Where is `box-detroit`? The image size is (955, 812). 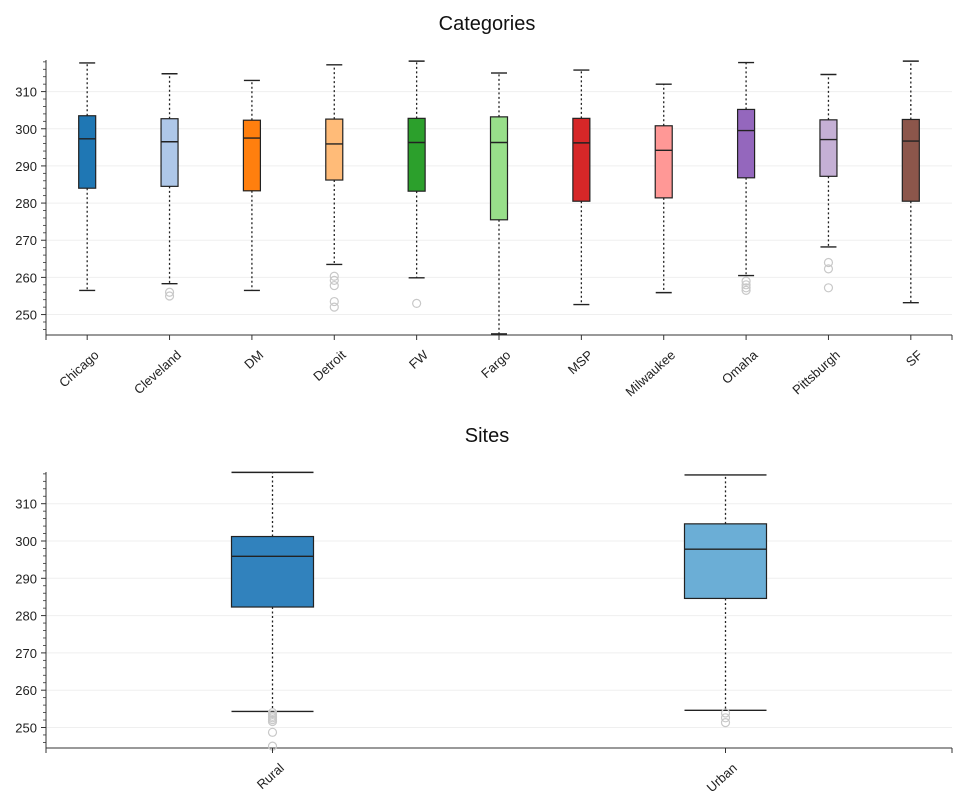
box-detroit is located at coordinates (334, 149).